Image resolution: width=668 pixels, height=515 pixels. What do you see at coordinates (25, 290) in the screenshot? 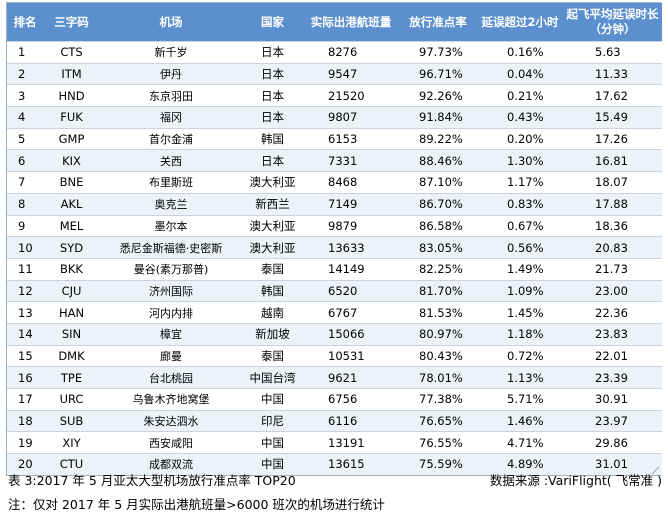
I see `cell-rank: 12` at bounding box center [25, 290].